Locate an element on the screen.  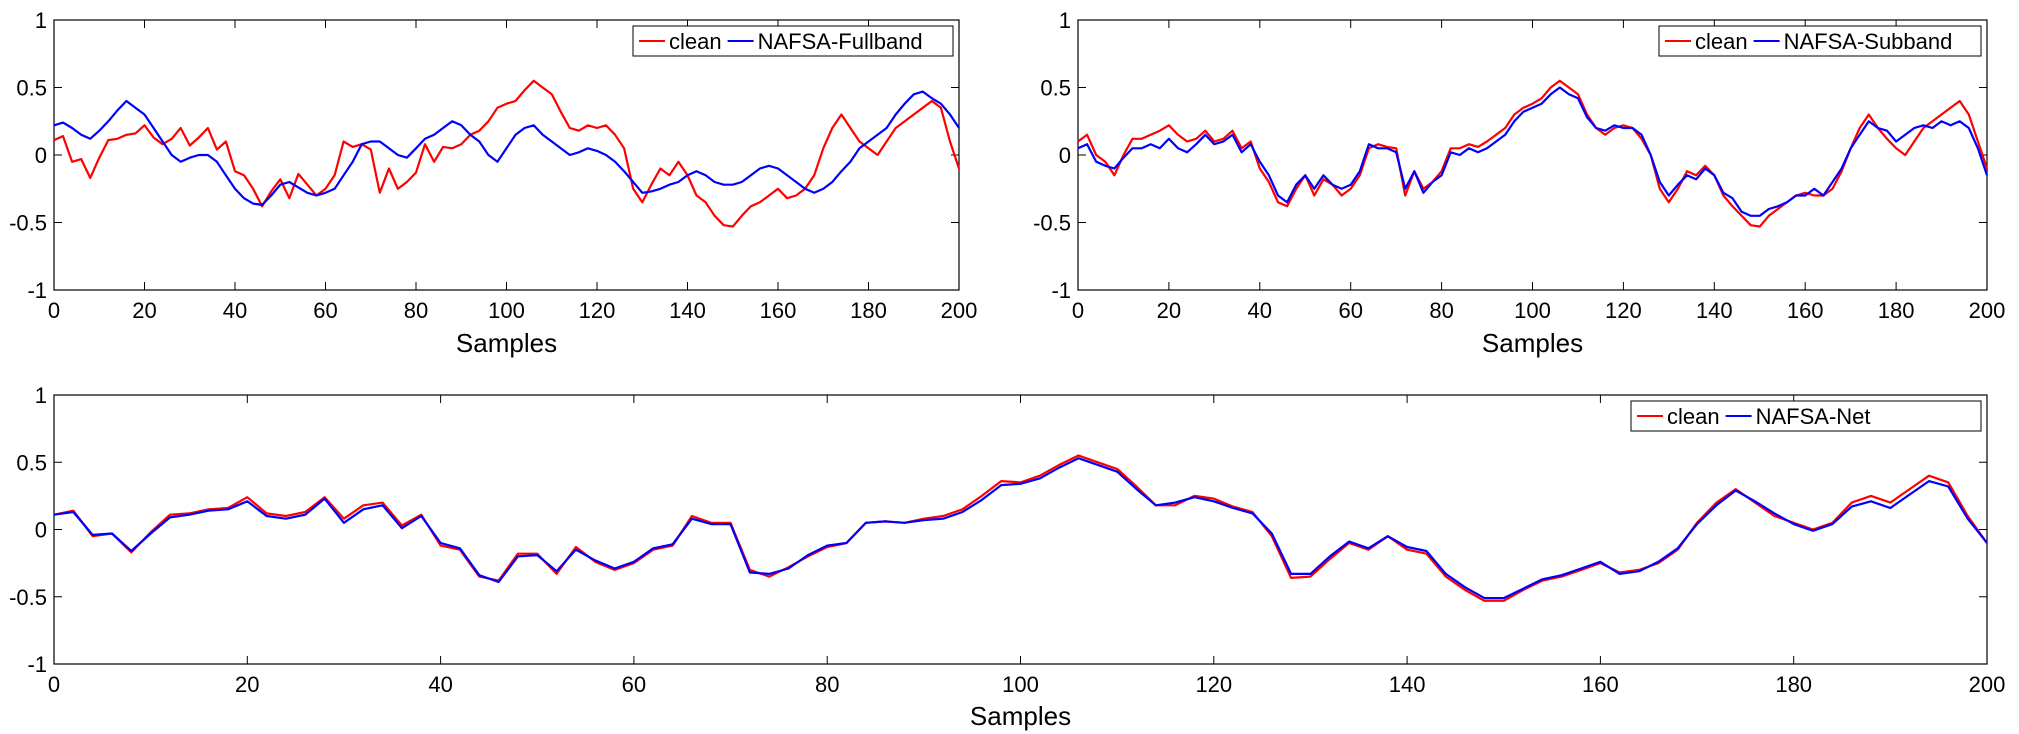
legend: clean NAFSA-Subband is located at coordinates (1820, 41).